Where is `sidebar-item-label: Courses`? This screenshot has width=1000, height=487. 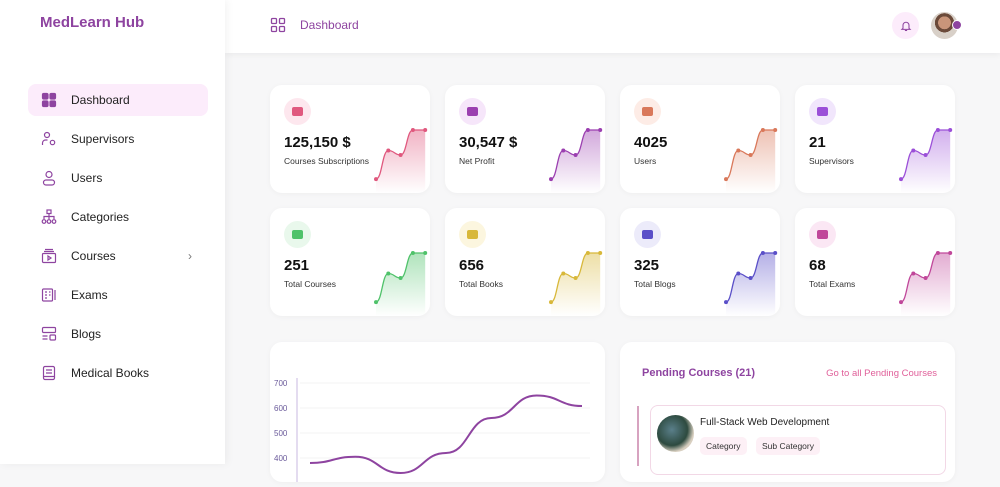 sidebar-item-label: Courses is located at coordinates (93, 256).